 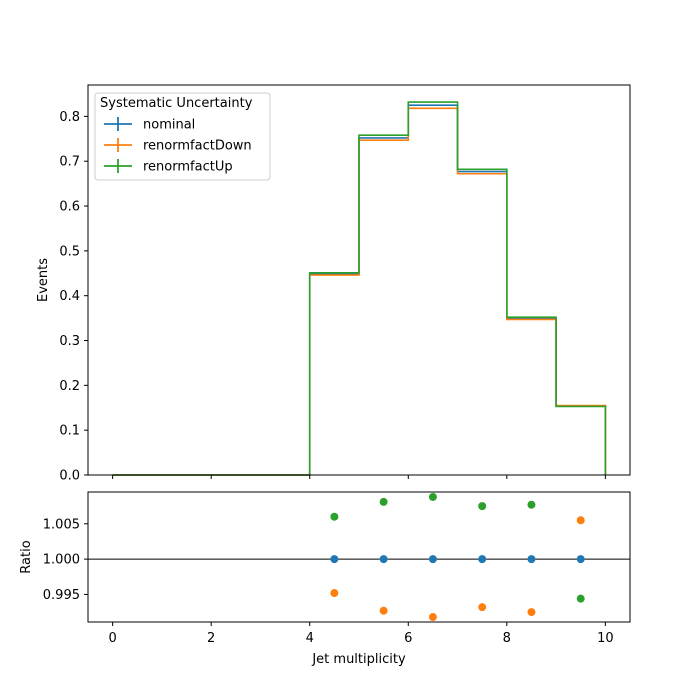 I want to click on legend-entries: nominal renormfactDown renormfactUp, so click(x=178, y=146).